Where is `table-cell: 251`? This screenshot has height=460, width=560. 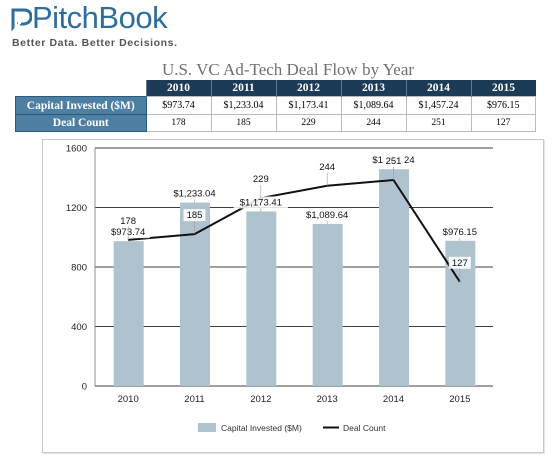
table-cell: 251 is located at coordinates (438, 123).